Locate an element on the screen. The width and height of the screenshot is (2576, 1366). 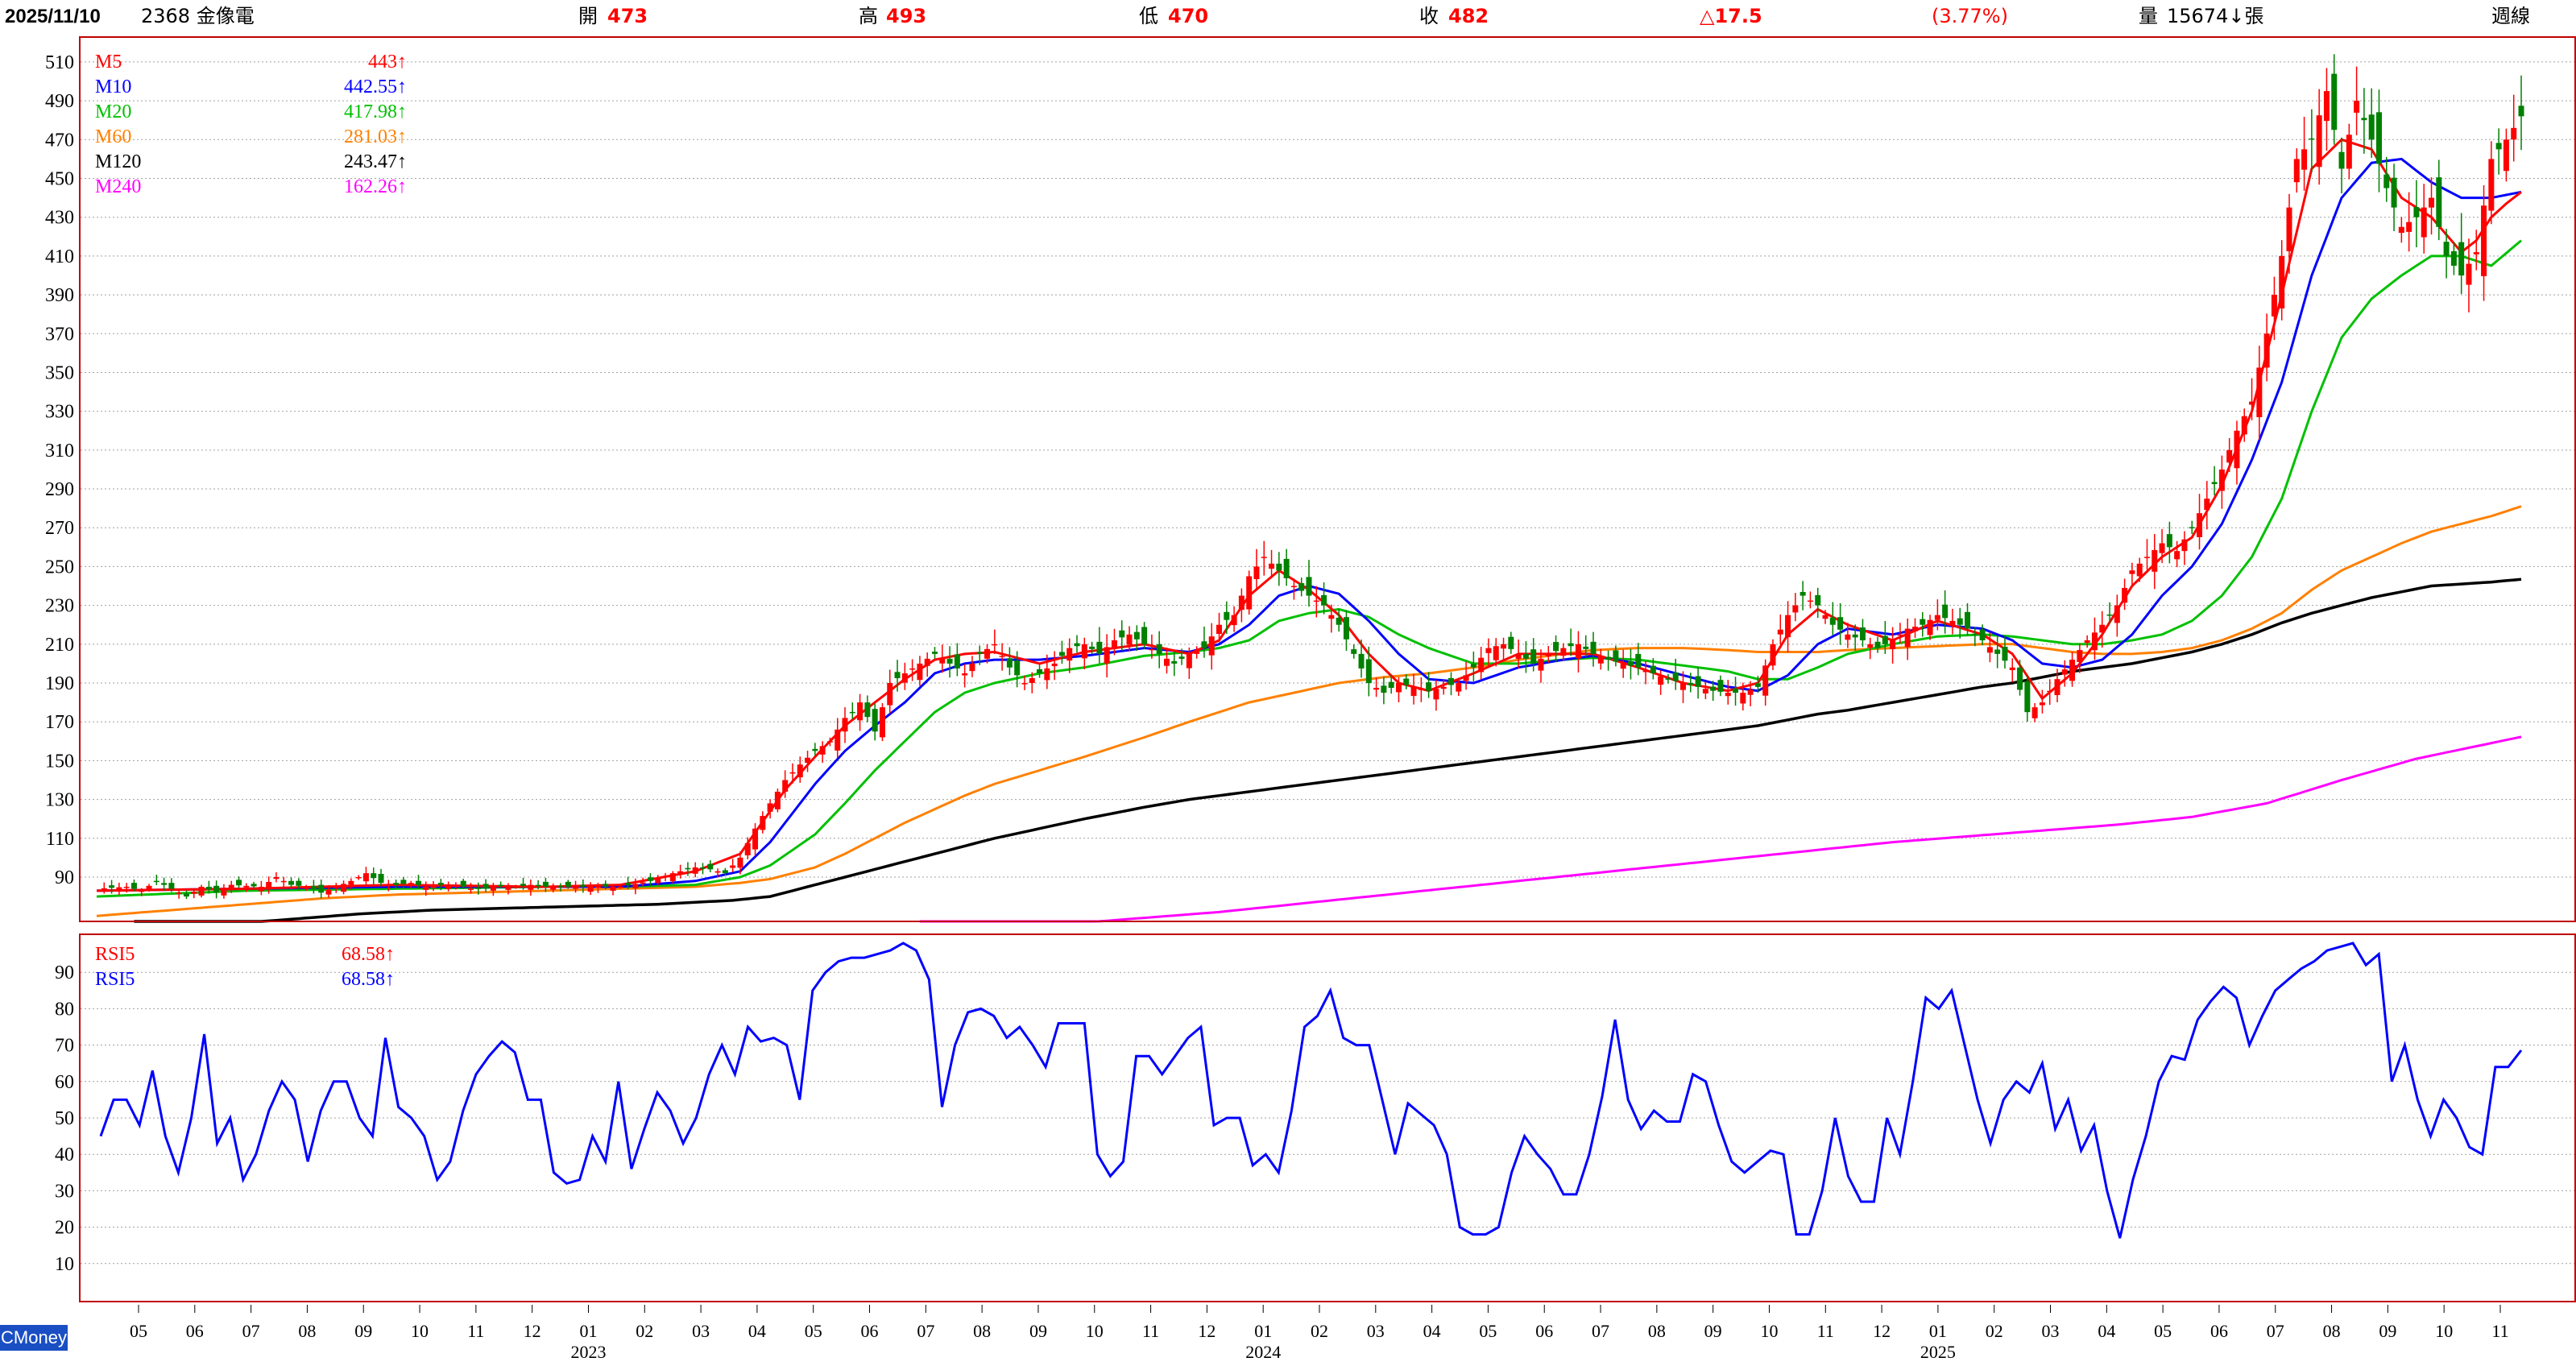
legend-value: 442.55↑ is located at coordinates (375, 87).